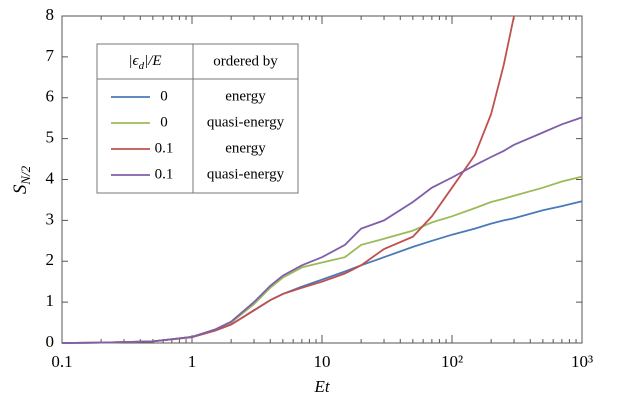 The image size is (618, 404). I want to click on y-tick-label: 1, so click(50, 300).